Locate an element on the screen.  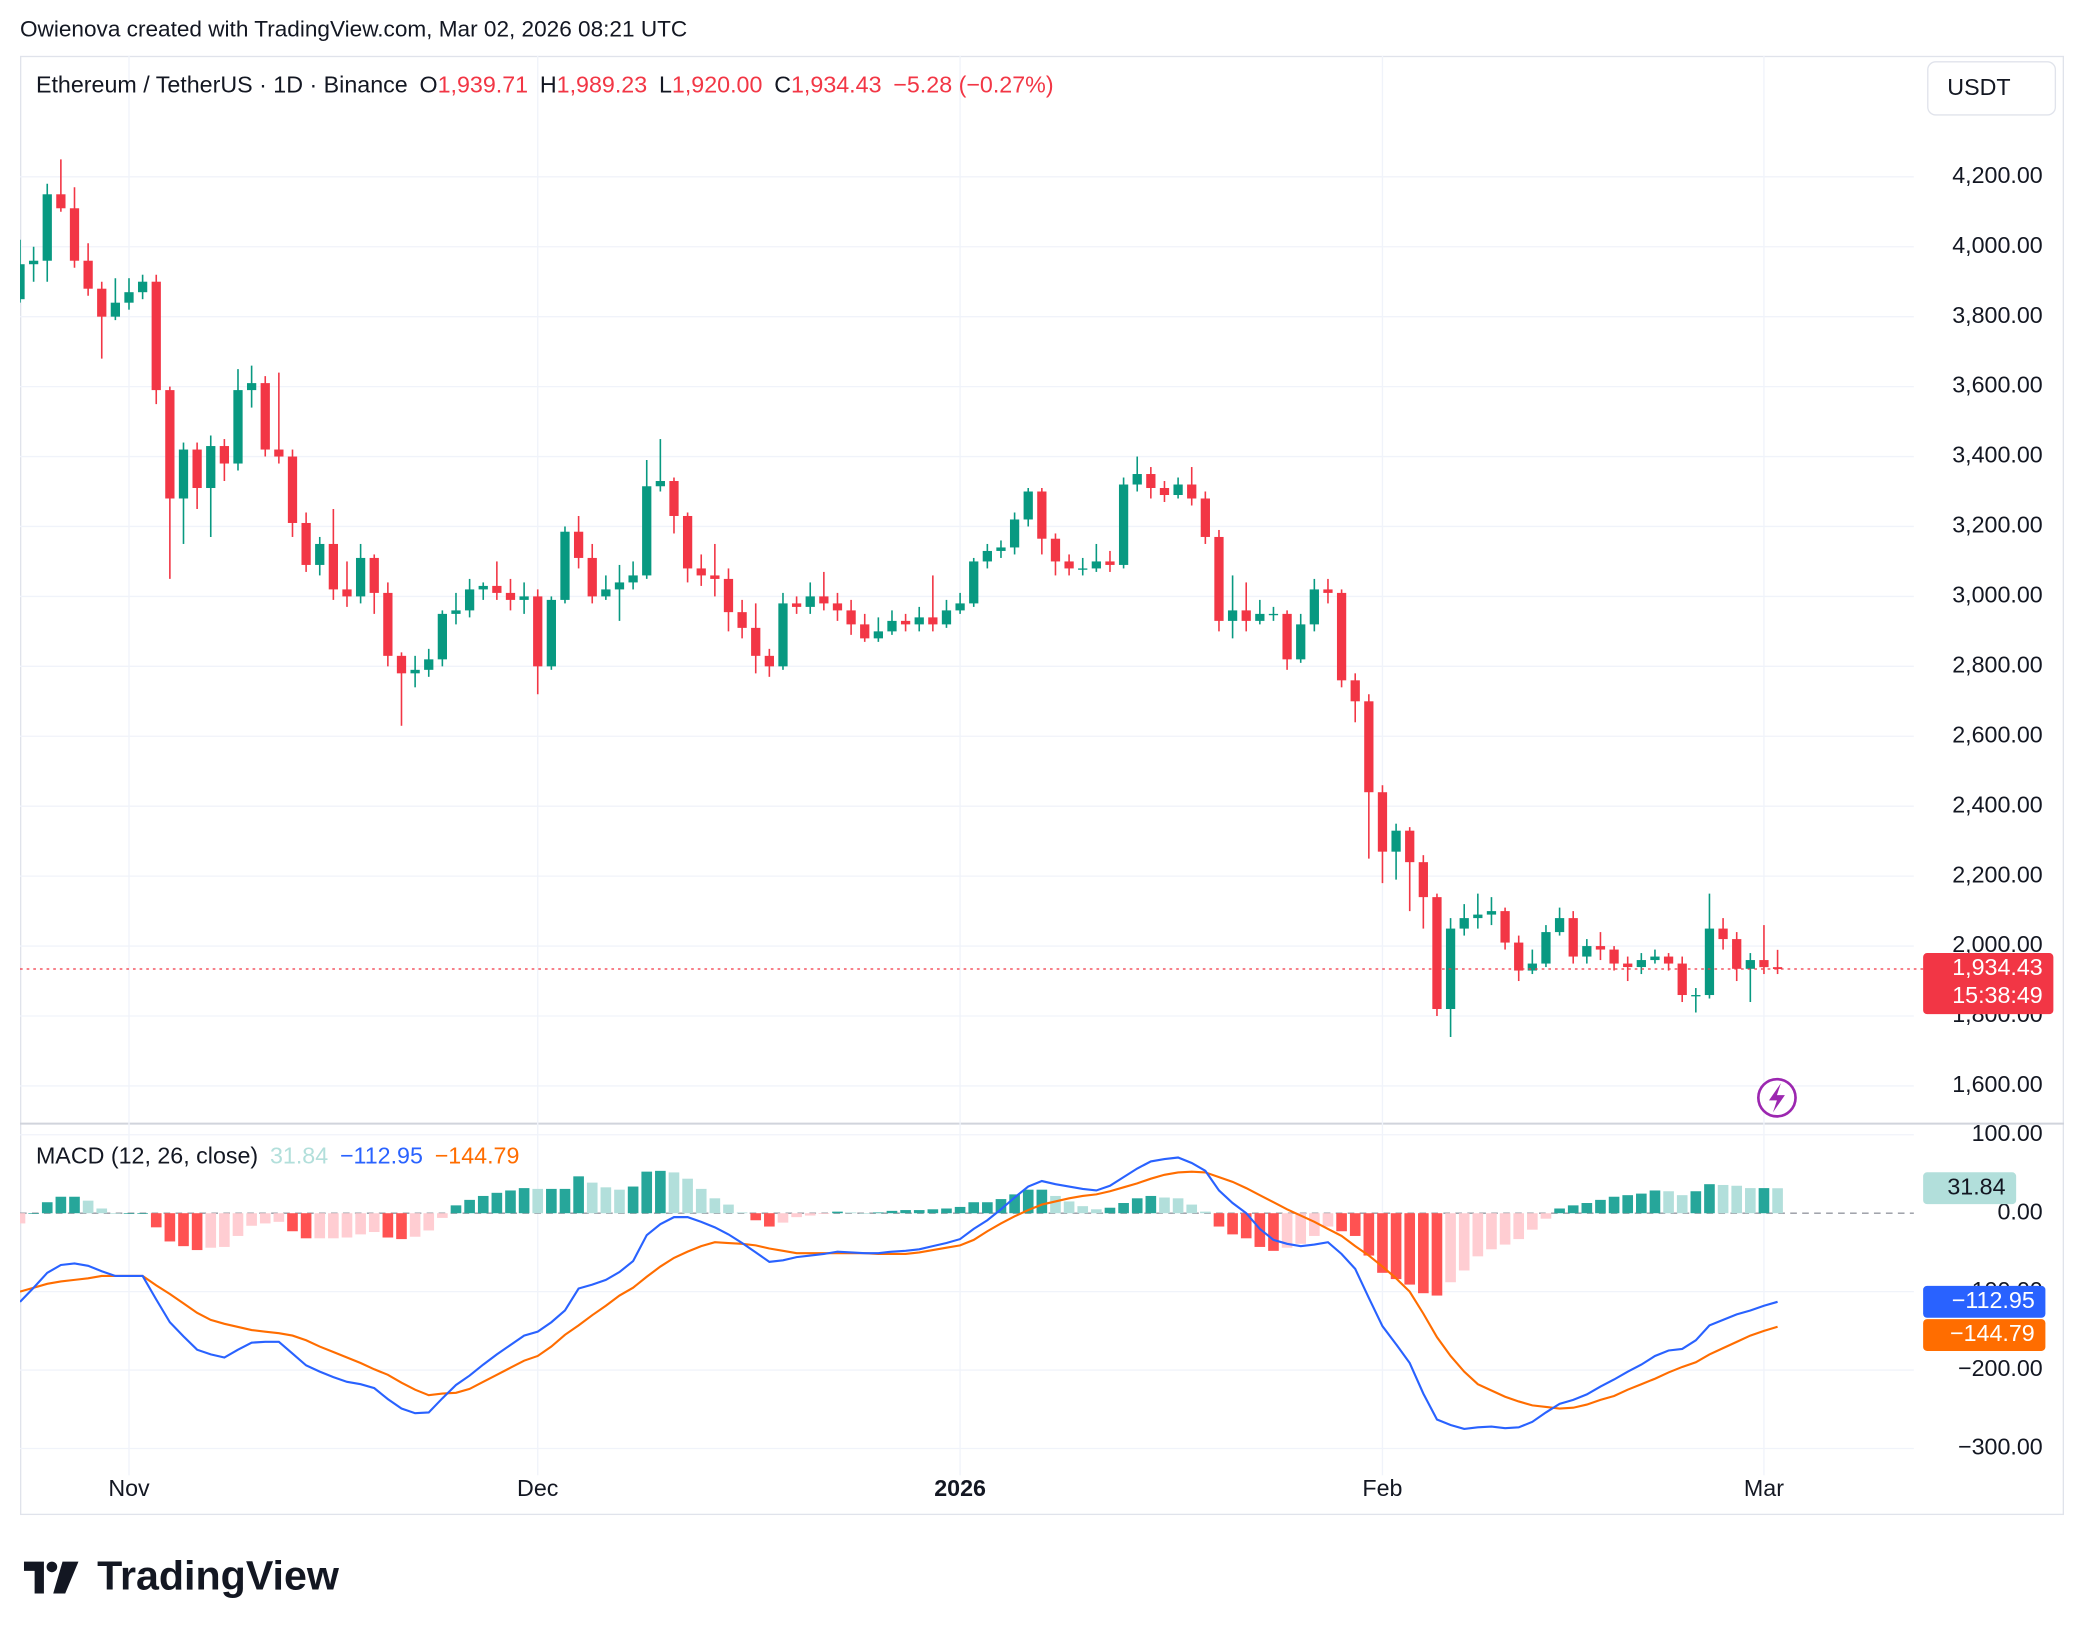
alert-icon is located at coordinates (1777, 1097).